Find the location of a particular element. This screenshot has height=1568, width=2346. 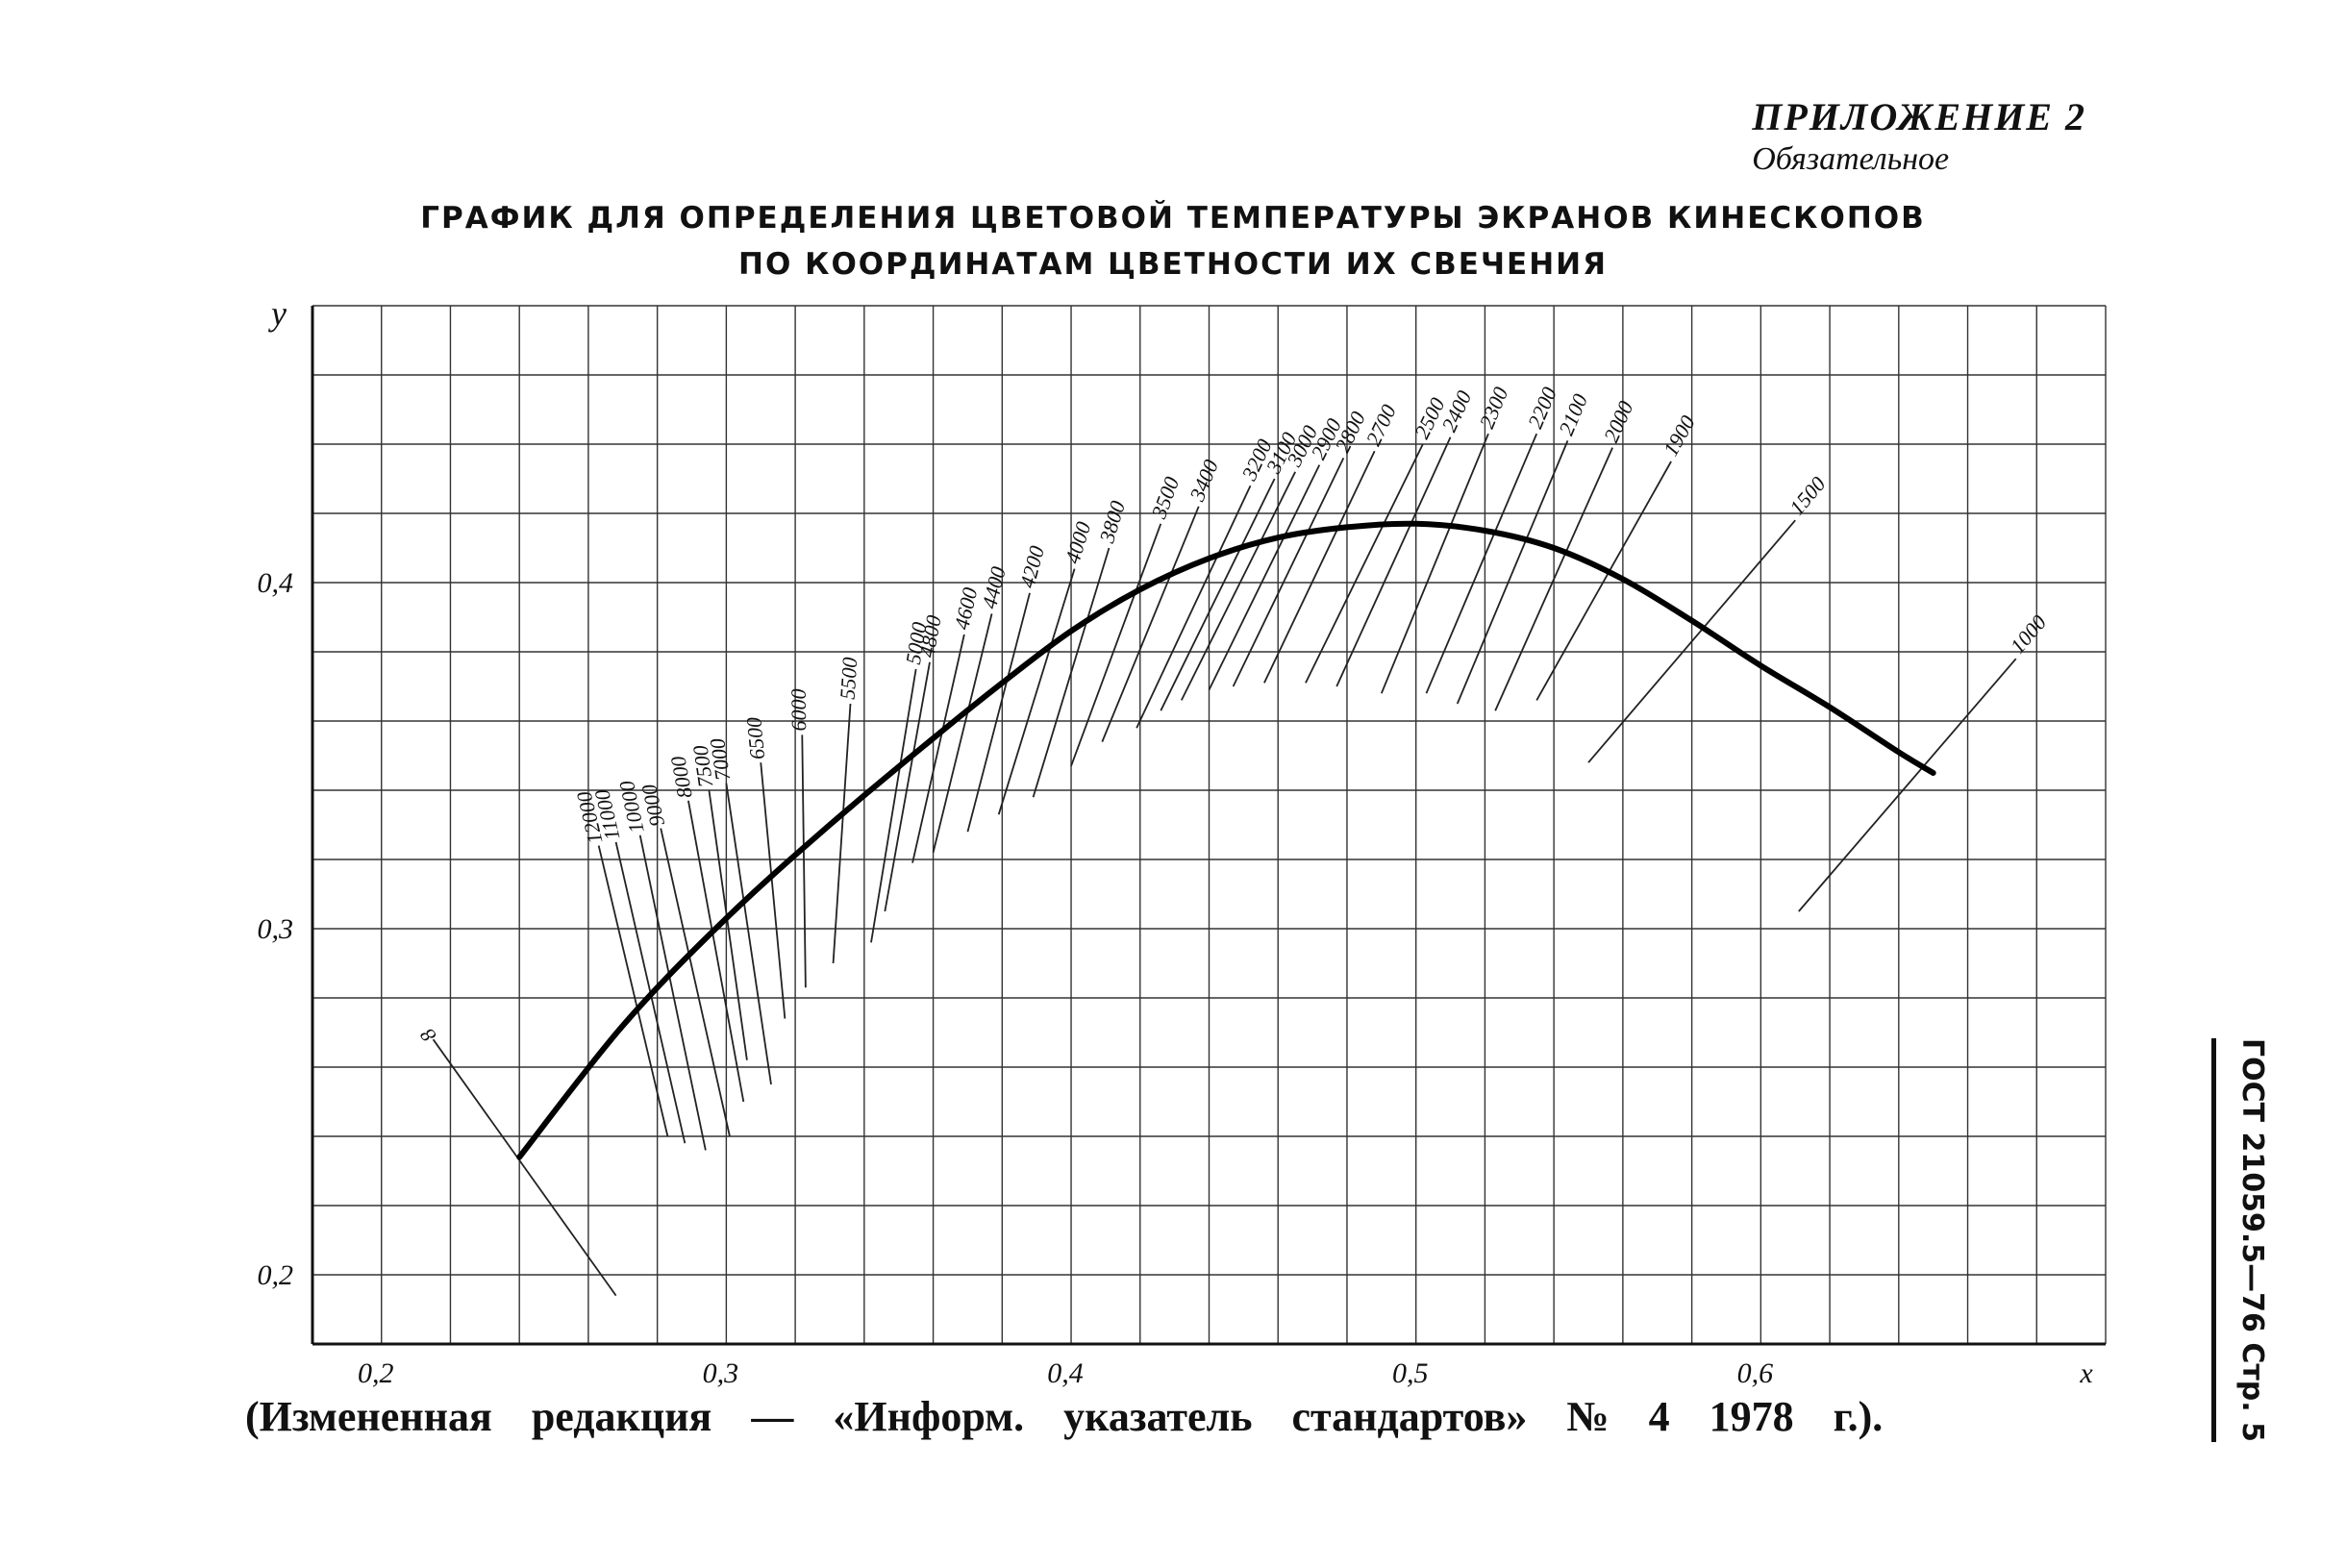

isotemperature-label: 1500 is located at coordinates (1808, 496).